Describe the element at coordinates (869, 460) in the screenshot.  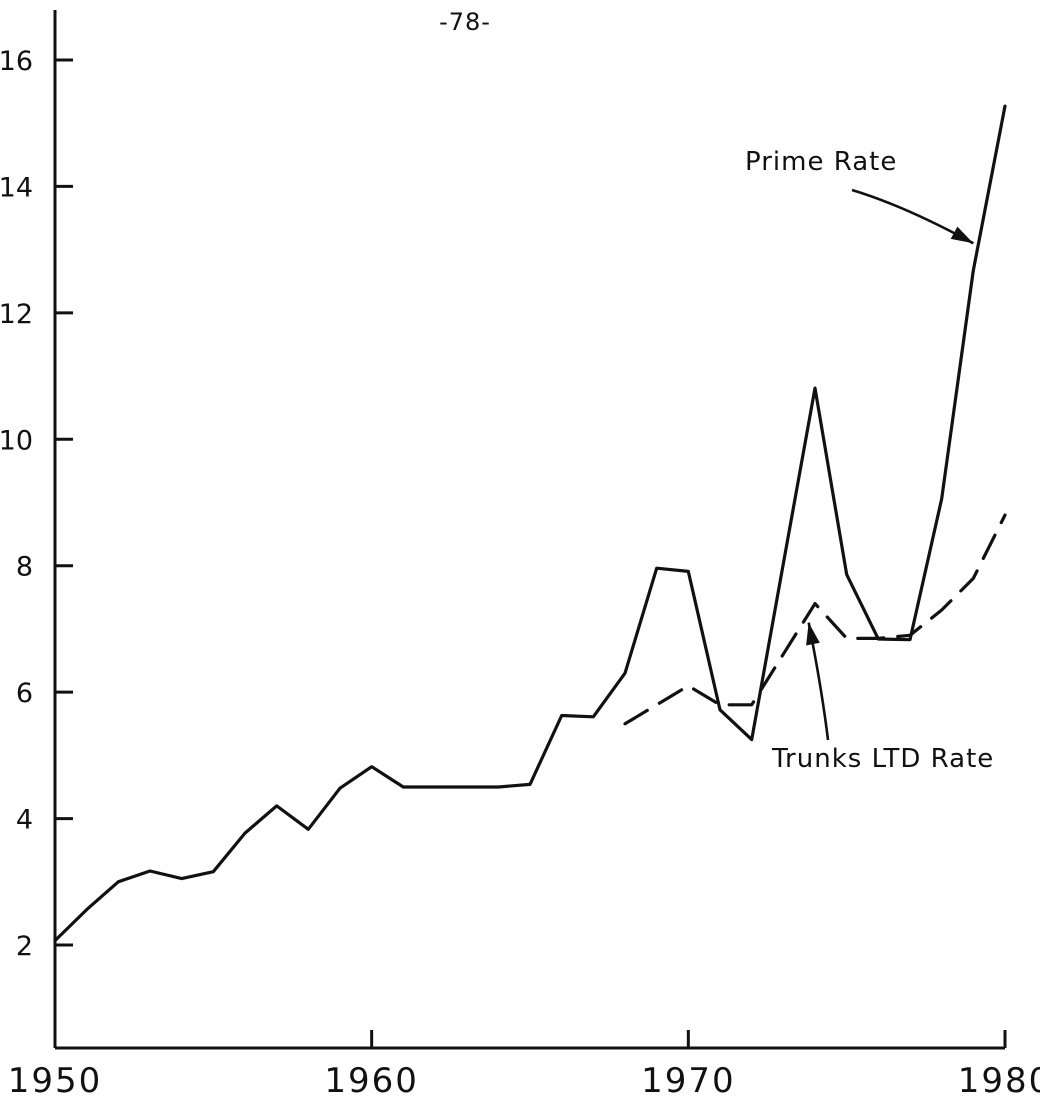
I see `chart-annotations: Prime Rate Trunks LTD Rate` at that location.